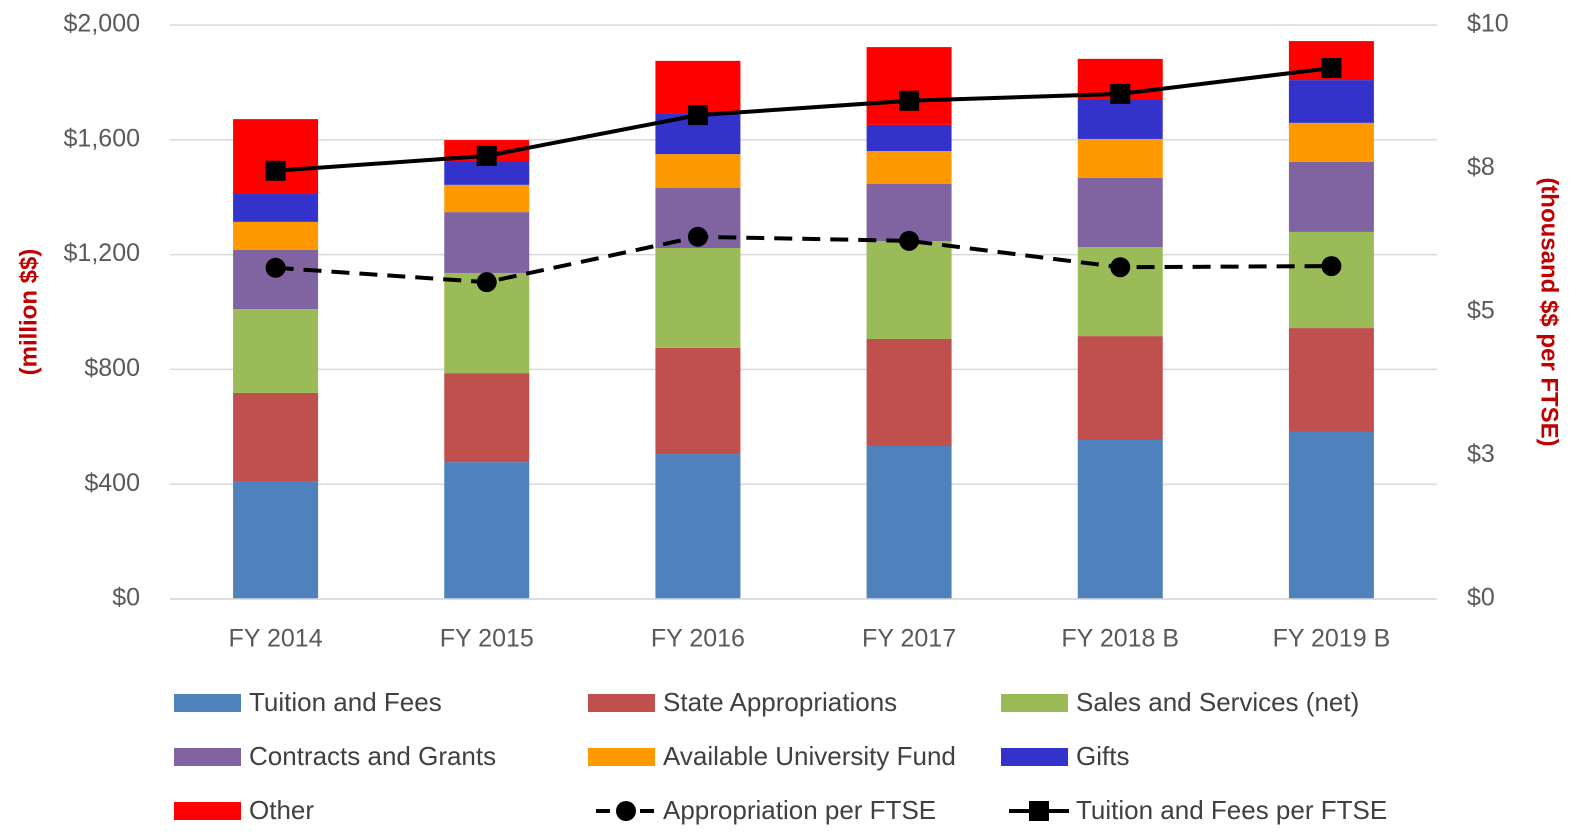 The width and height of the screenshot is (1577, 836). Describe the element at coordinates (487, 639) in the screenshot. I see `x-tick-label: FY 2015` at that location.